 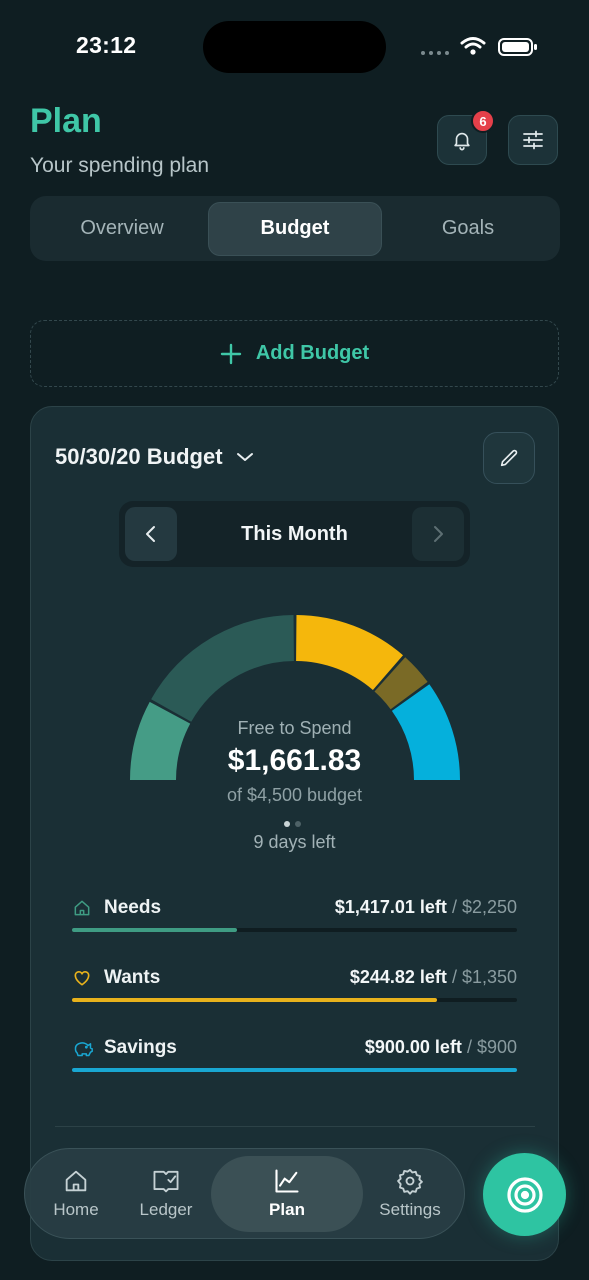 I want to click on tab-goals: Goals, so click(x=468, y=228).